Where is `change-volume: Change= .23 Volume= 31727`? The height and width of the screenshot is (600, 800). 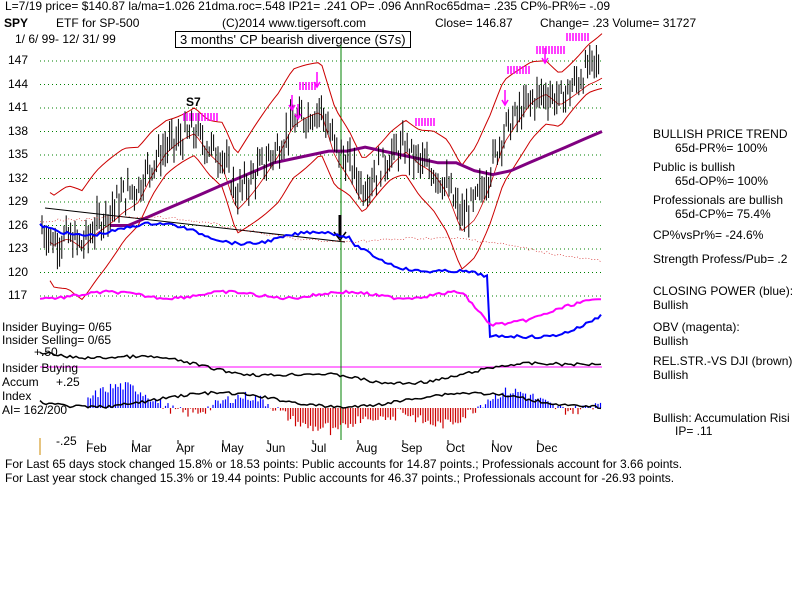 change-volume: Change= .23 Volume= 31727 is located at coordinates (618, 23).